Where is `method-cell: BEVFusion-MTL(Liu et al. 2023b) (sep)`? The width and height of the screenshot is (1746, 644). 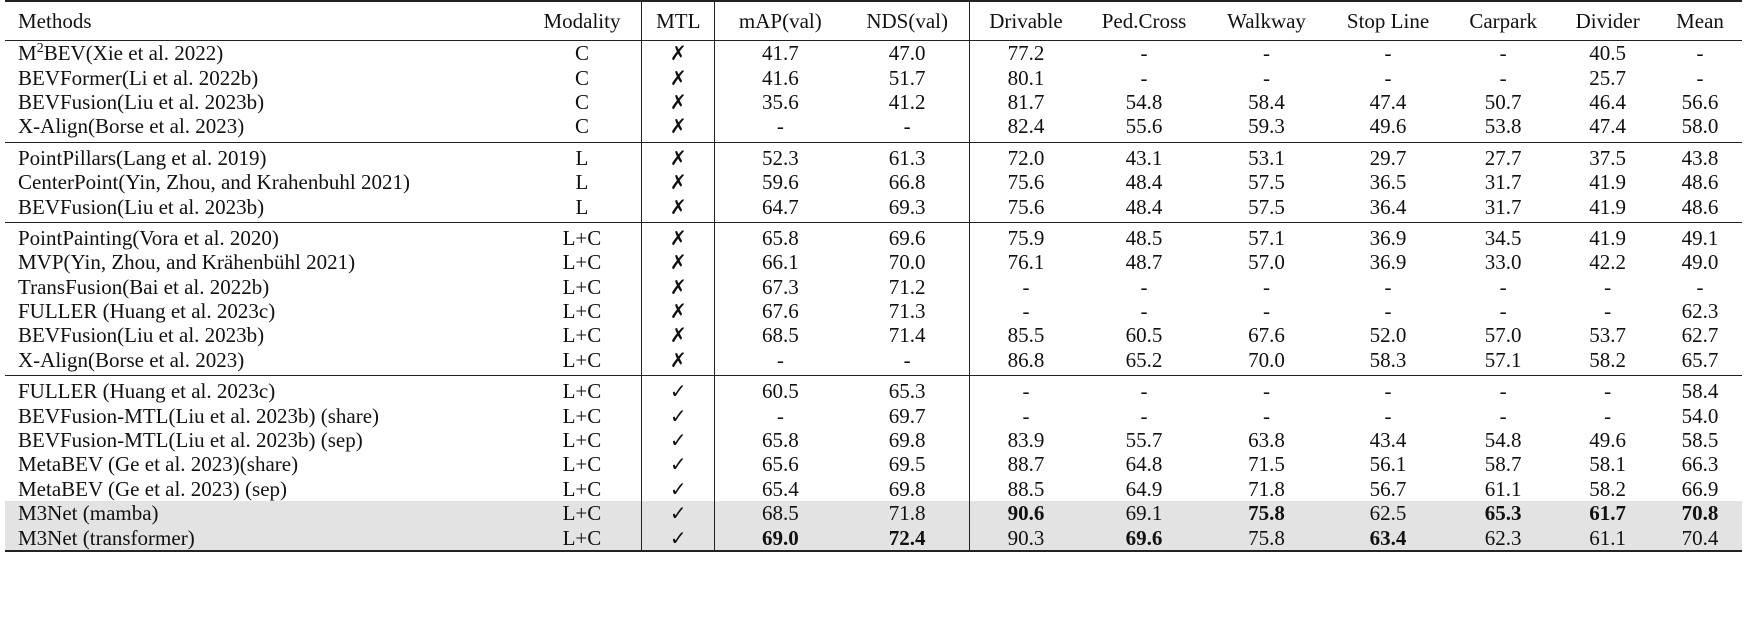
method-cell: BEVFusion-MTL(Liu et al. 2023b) (sep) is located at coordinates (190, 440).